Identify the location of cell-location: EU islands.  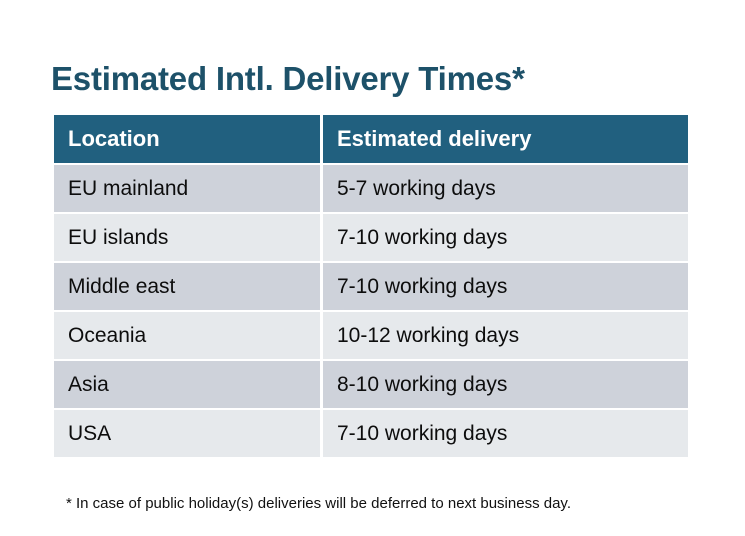
(187, 237).